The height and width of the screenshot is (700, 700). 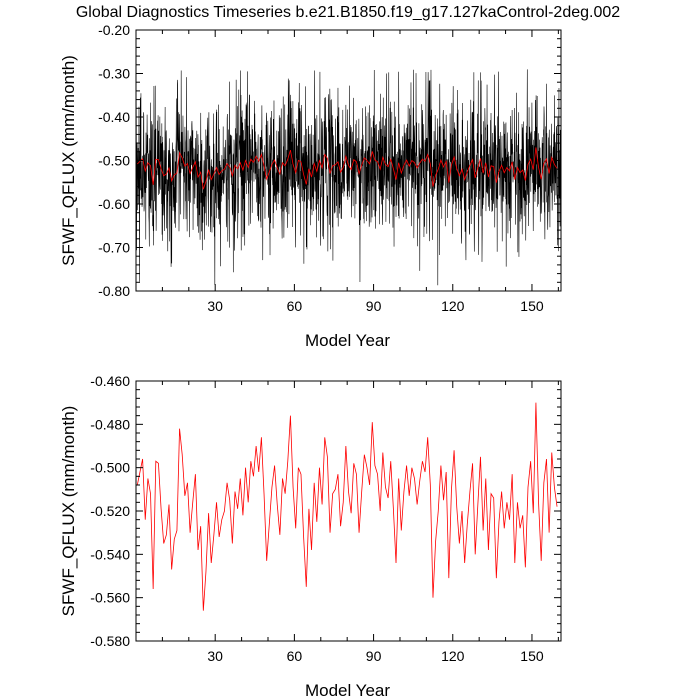 I want to click on y-tick-label: -0.20, so click(x=114, y=30).